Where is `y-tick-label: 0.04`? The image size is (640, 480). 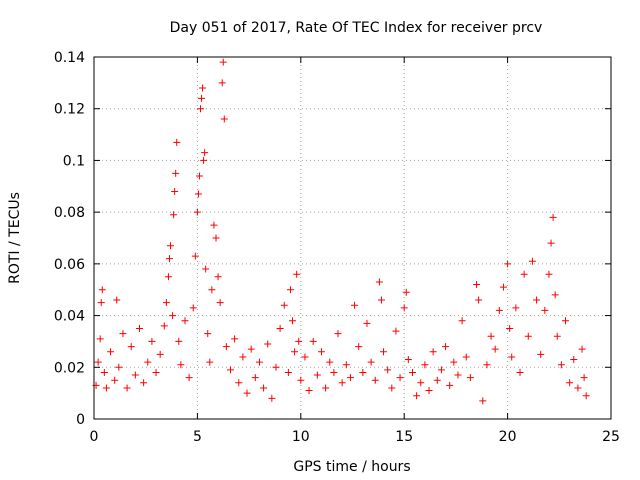 y-tick-label: 0.04 is located at coordinates (69, 317).